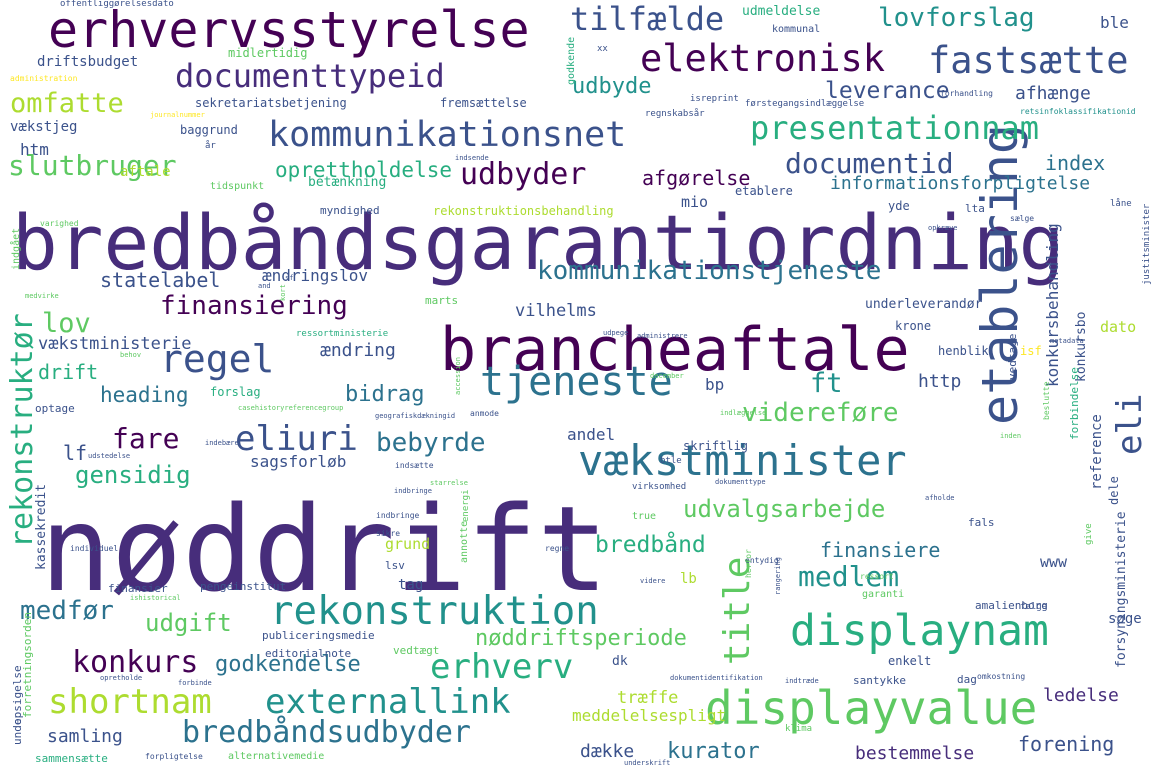 This screenshot has width=1155, height=770. What do you see at coordinates (458, 376) in the screenshot?
I see `cloud-word: accession` at bounding box center [458, 376].